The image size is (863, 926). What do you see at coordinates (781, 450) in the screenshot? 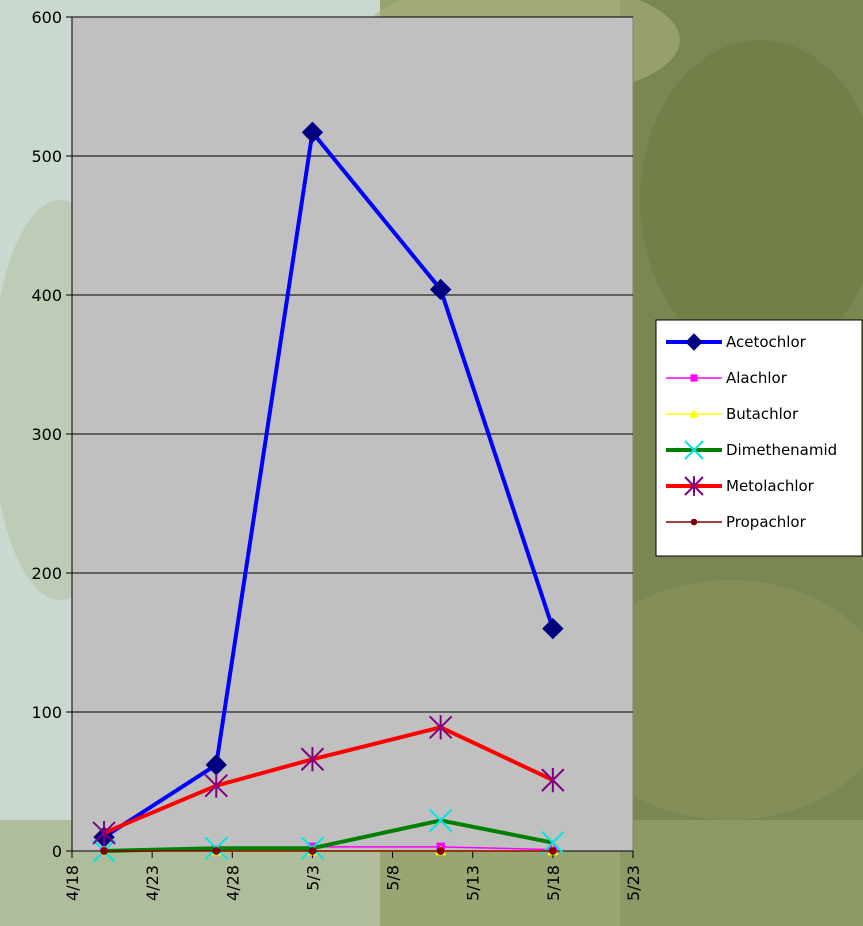
I see `legend-label: Dimethenamid` at bounding box center [781, 450].